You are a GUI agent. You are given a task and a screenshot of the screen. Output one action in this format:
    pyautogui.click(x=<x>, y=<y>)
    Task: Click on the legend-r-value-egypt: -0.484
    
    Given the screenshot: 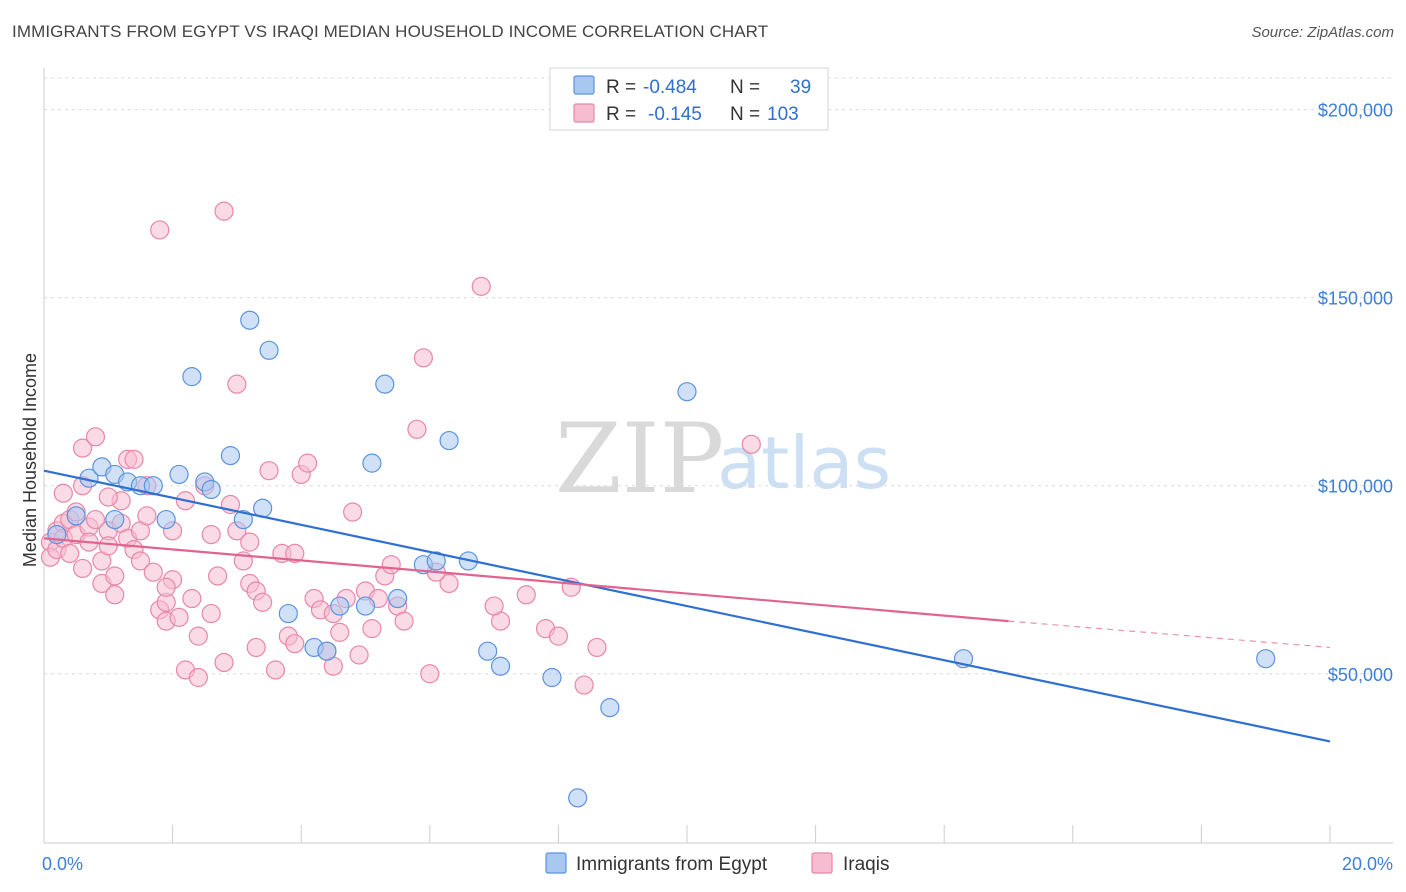 What is the action you would take?
    pyautogui.click(x=670, y=87)
    